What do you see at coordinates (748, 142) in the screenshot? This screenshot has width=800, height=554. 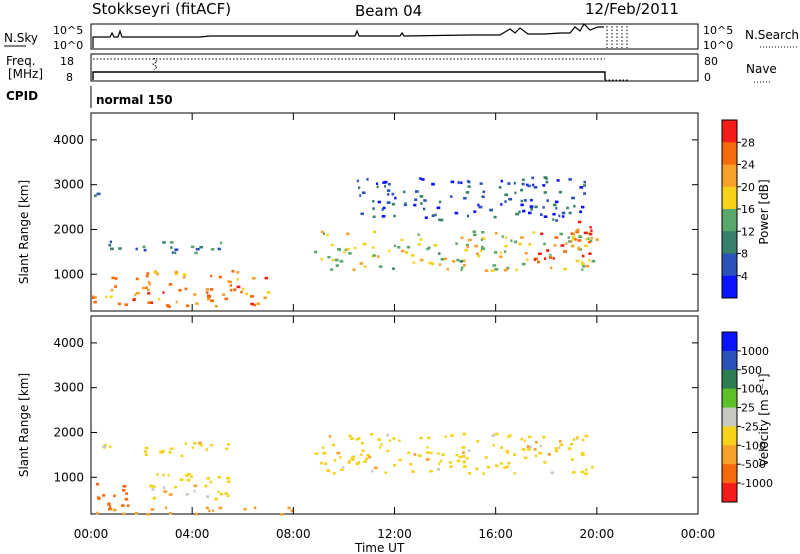 I see `colorbar-tick-label: 28` at bounding box center [748, 142].